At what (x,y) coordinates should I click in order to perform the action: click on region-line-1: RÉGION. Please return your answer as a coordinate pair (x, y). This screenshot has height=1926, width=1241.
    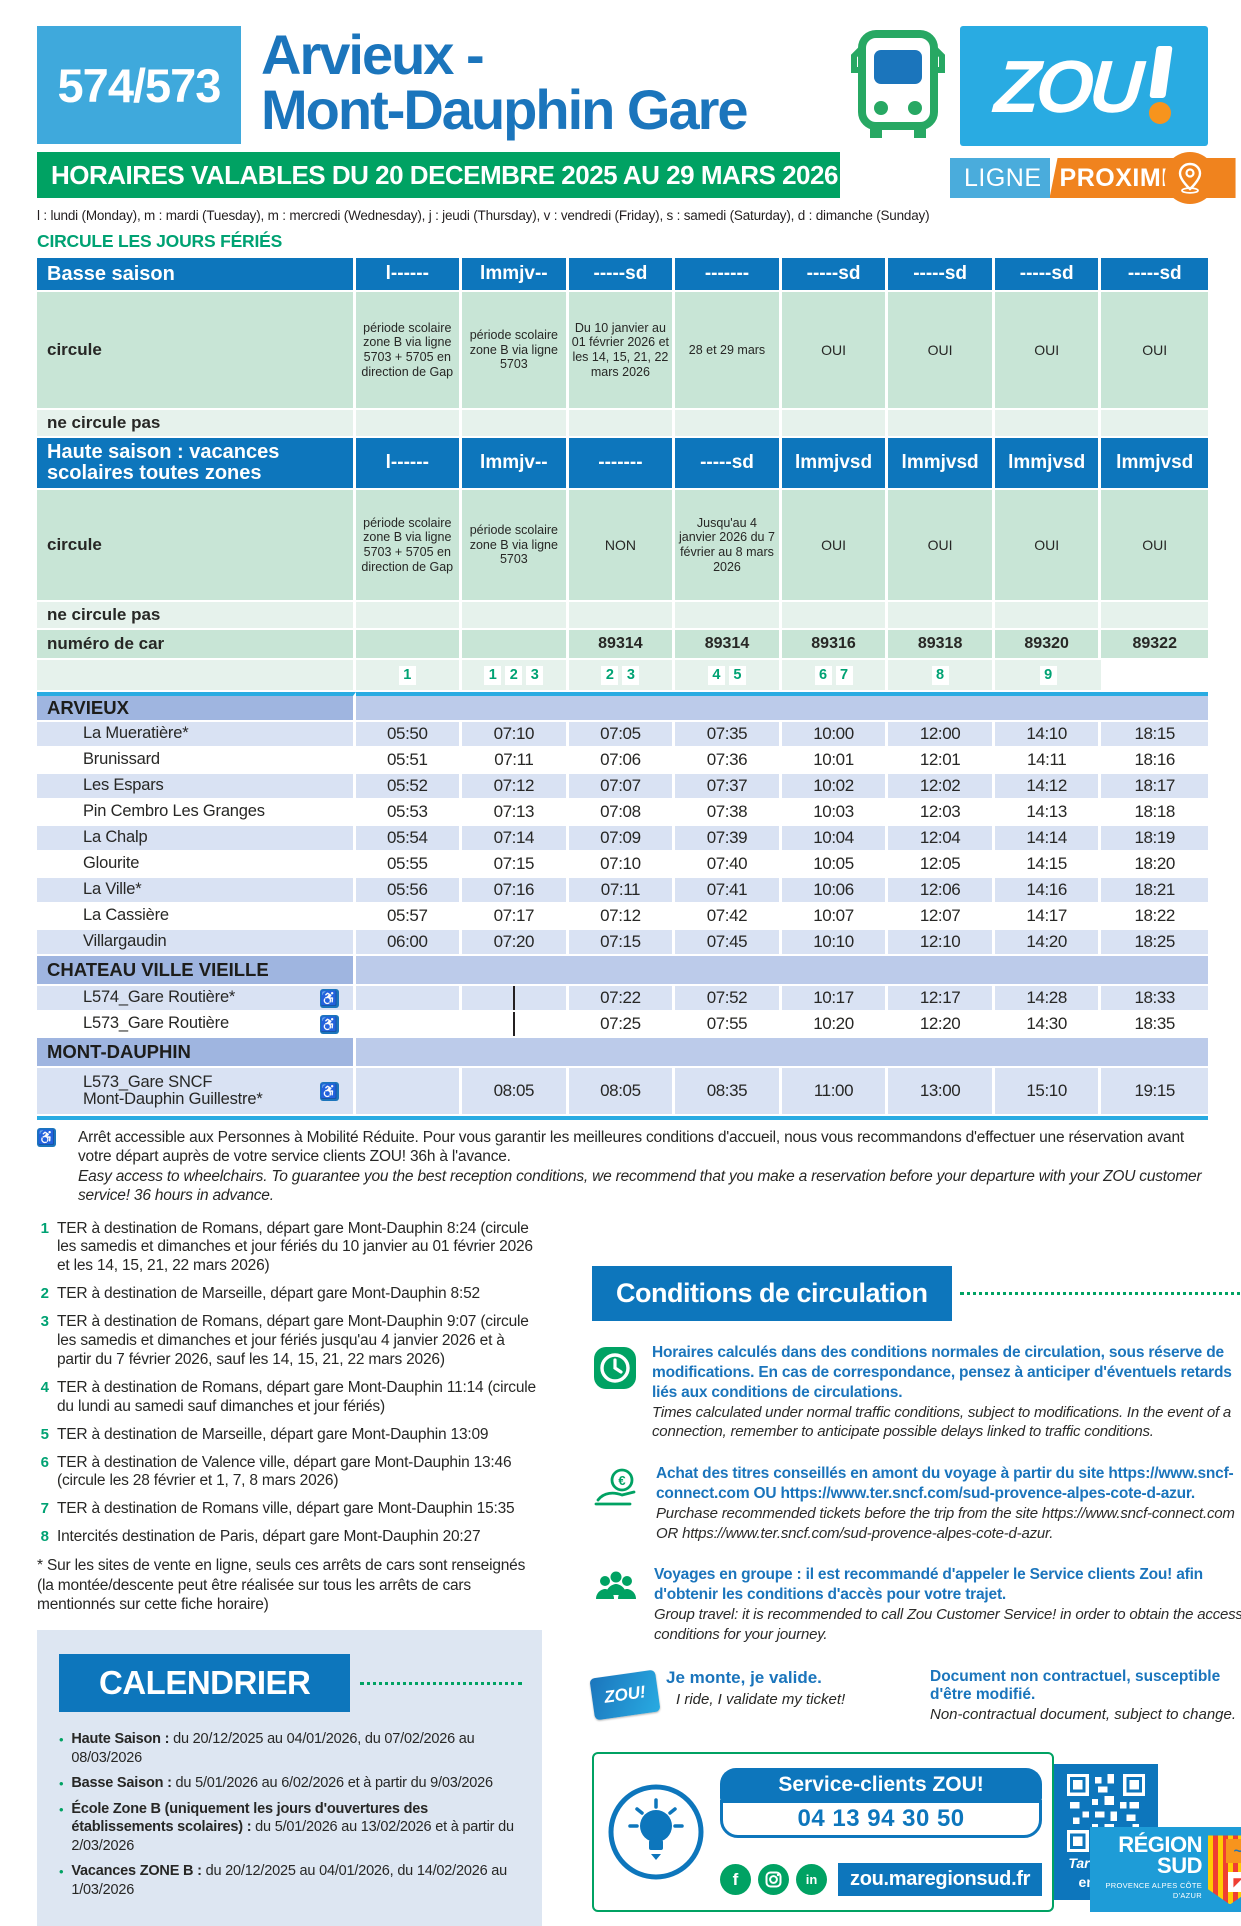
    Looking at the image, I should click on (1160, 1845).